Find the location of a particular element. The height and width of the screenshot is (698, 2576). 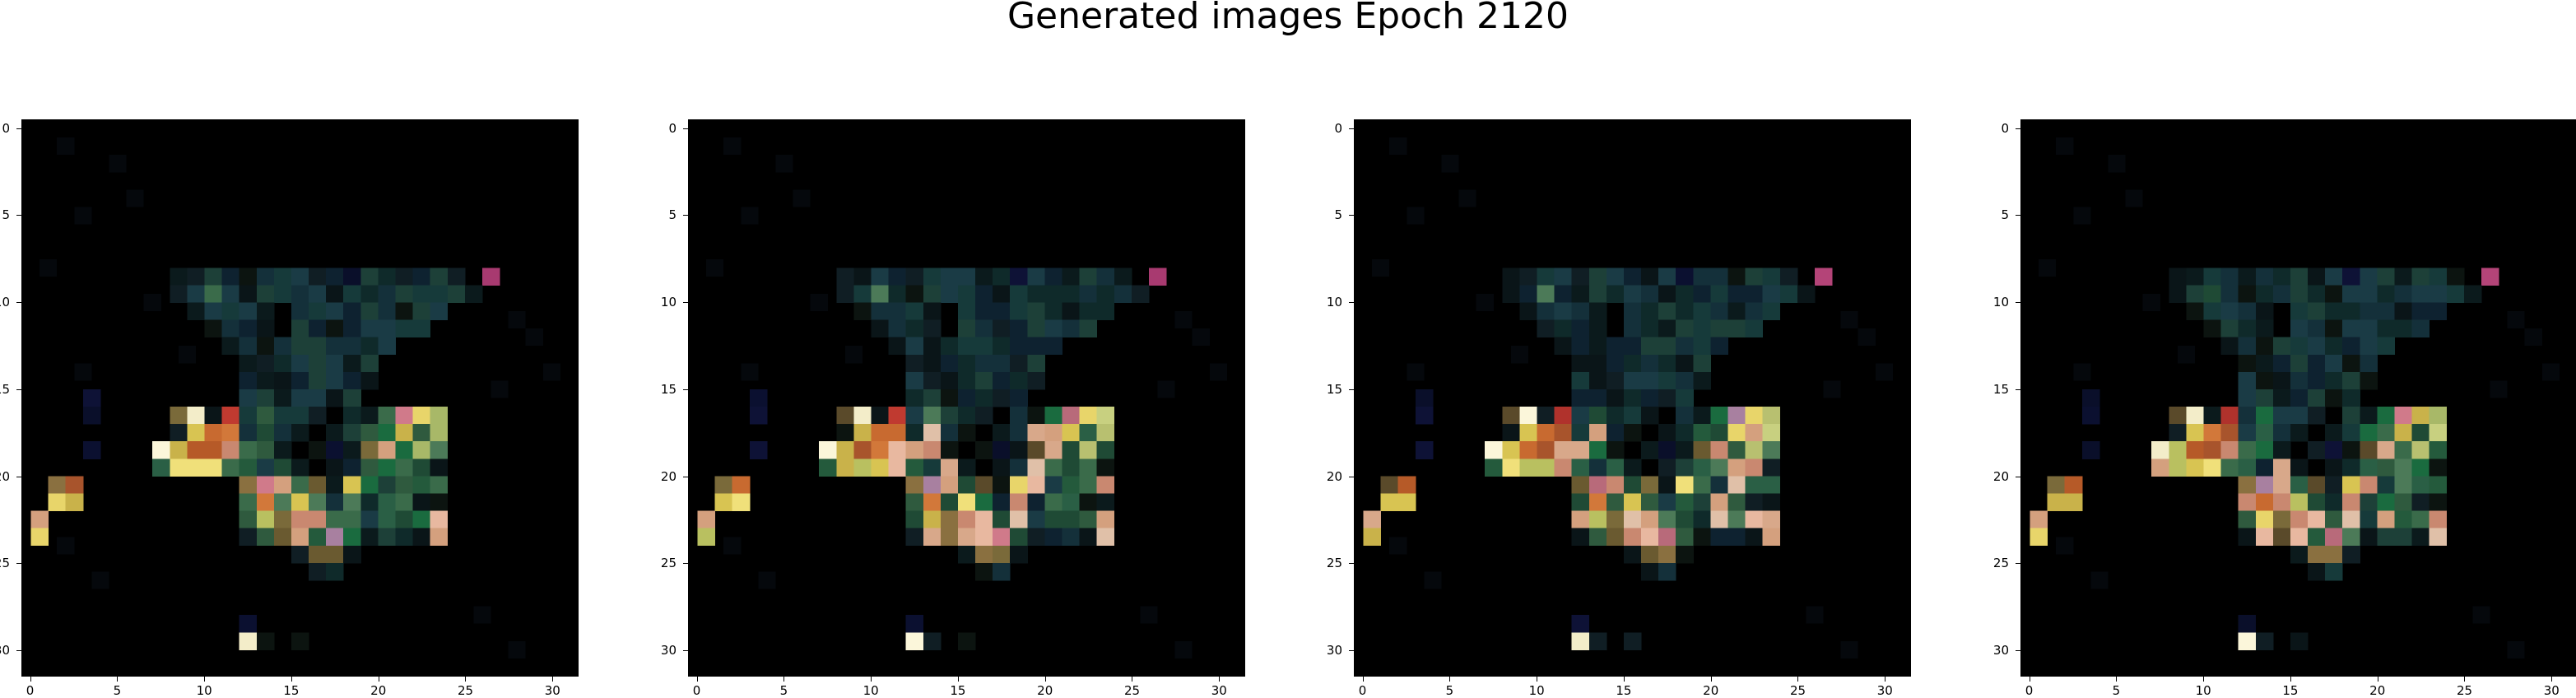

y-tick-label: 0 is located at coordinates (672, 128).